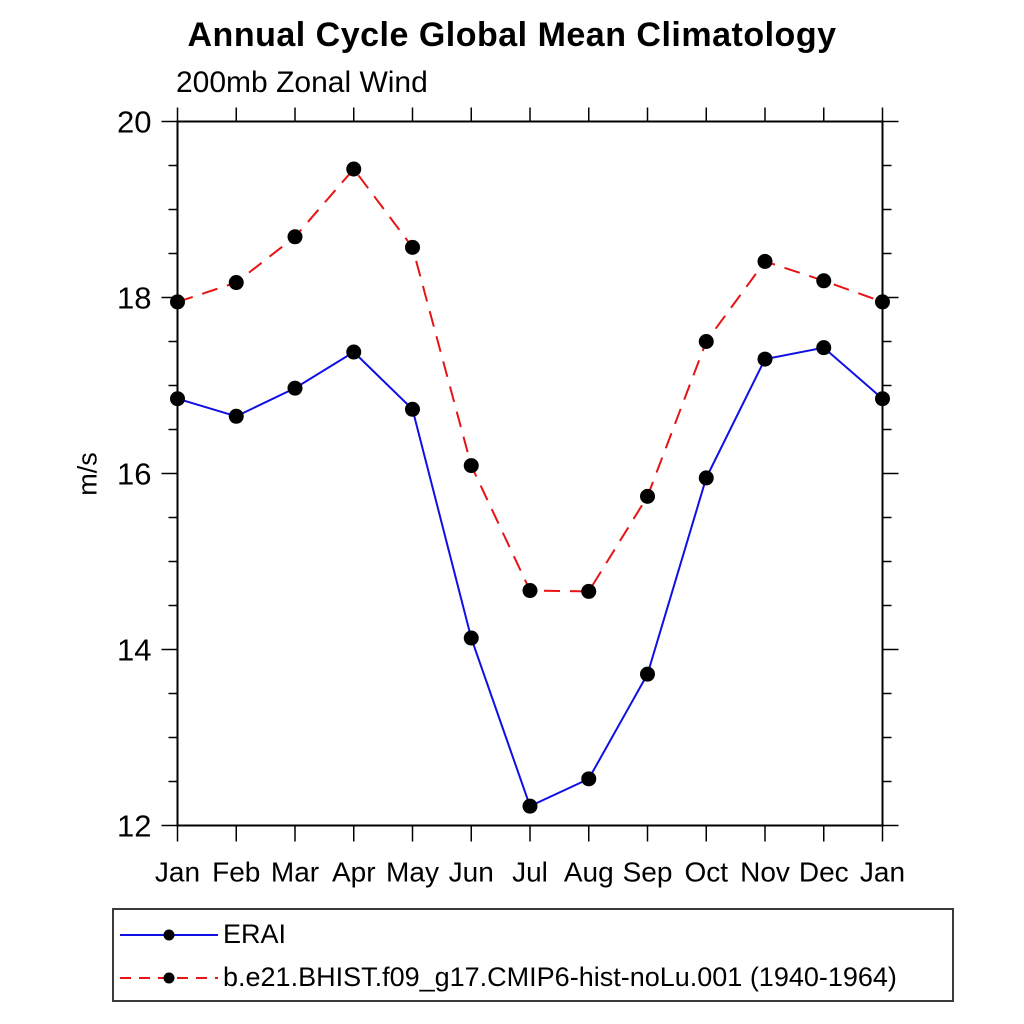 This screenshot has width=1024, height=1024. What do you see at coordinates (512, 35) in the screenshot?
I see `chart-title: Annual Cycle Global Mean Climatology` at bounding box center [512, 35].